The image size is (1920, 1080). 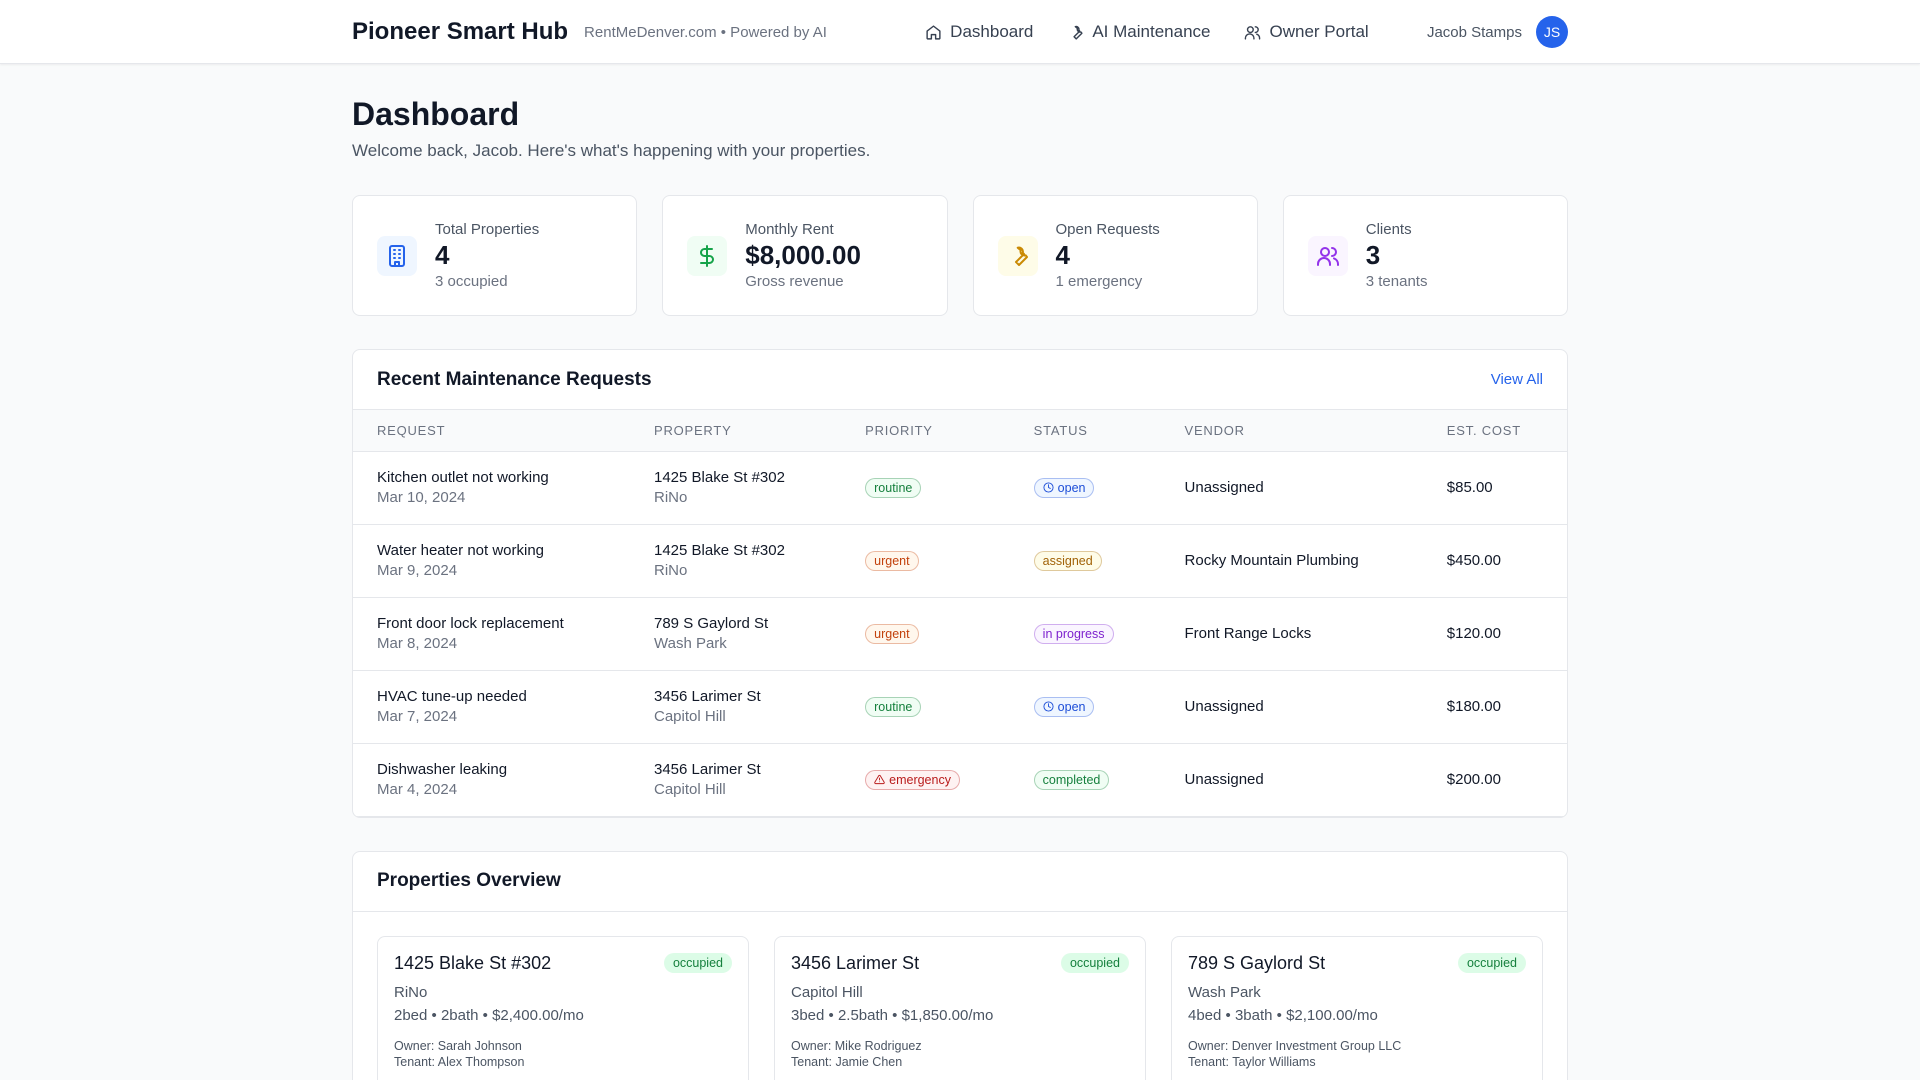 I want to click on stat-card: Total Properties 4 3 occupied, so click(x=495, y=255).